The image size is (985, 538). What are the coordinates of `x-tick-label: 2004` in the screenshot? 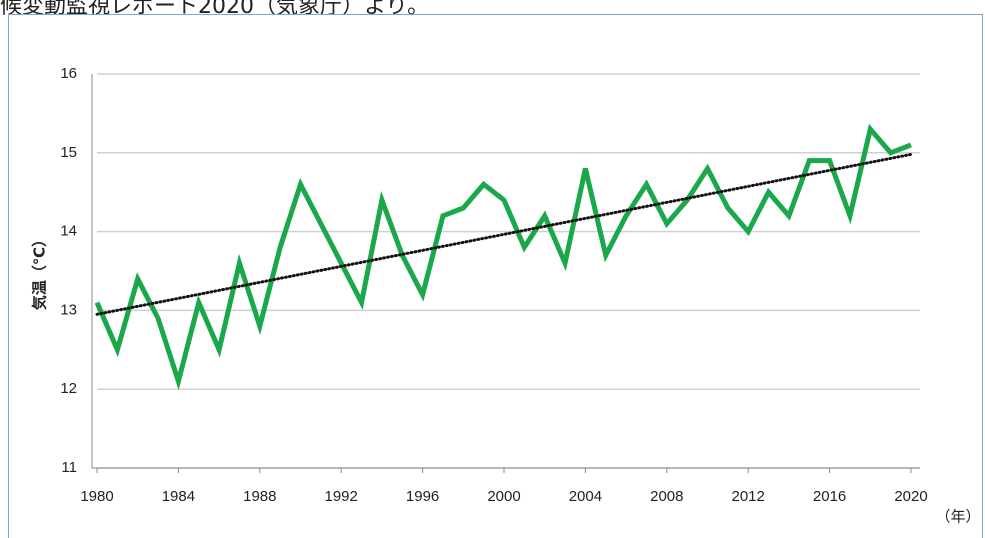 It's located at (585, 496).